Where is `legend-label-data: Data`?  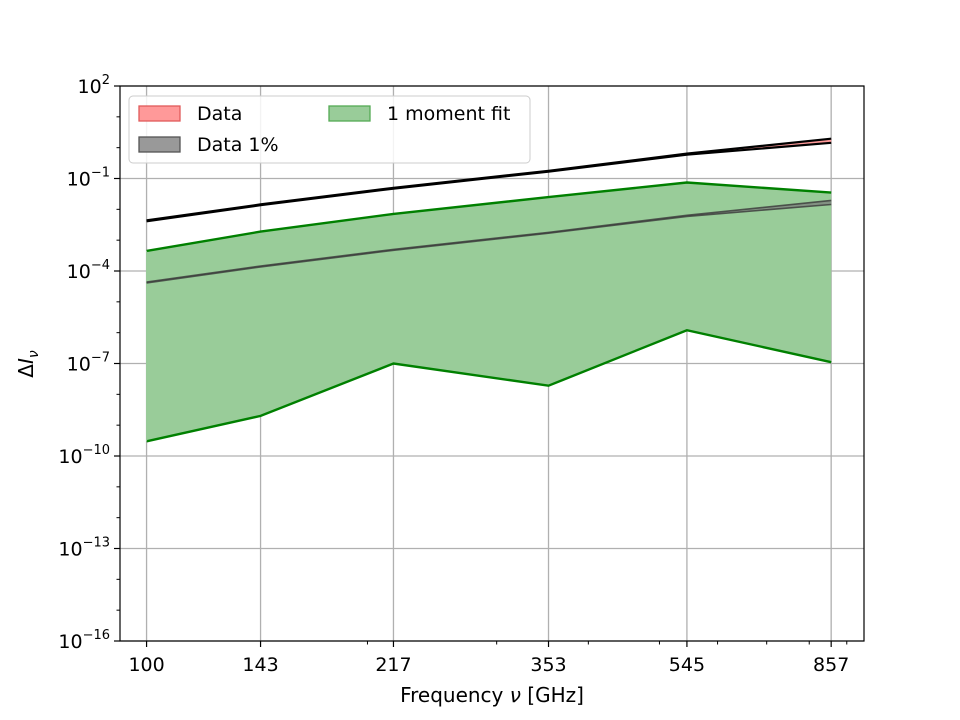
legend-label-data: Data is located at coordinates (219, 114).